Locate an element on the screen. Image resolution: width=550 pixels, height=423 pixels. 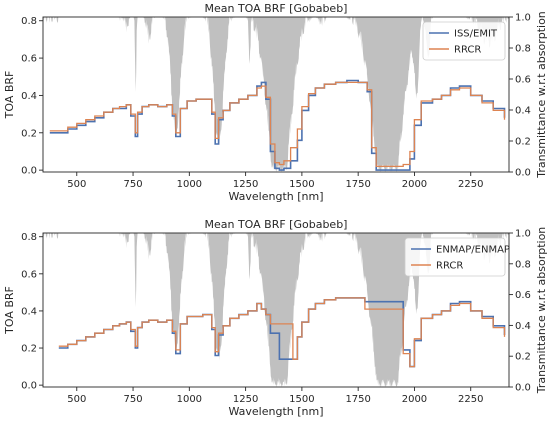
legend: ENMAP/ENMAP RRCR is located at coordinates (457, 257).